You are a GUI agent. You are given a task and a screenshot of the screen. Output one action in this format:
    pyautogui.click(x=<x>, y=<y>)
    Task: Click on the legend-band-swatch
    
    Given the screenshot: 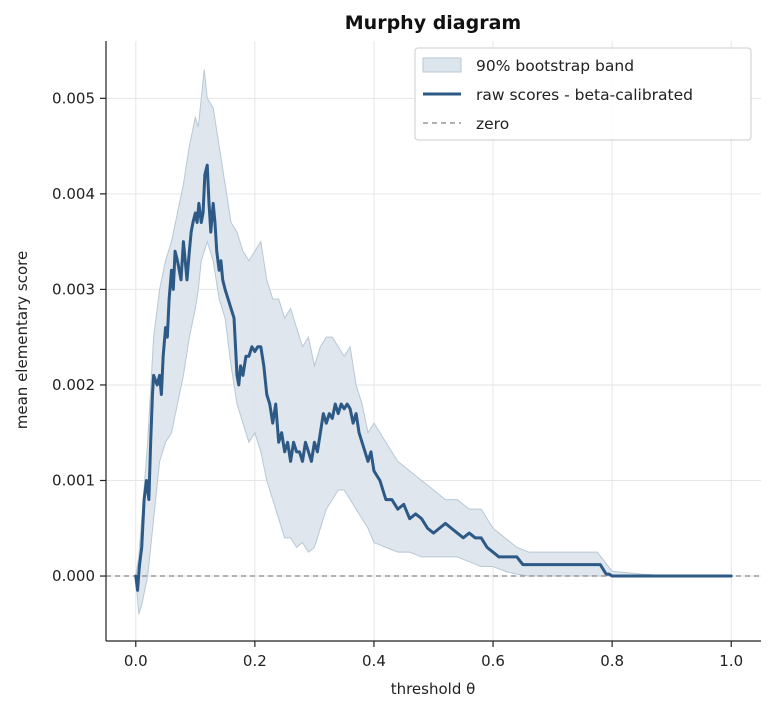 What is the action you would take?
    pyautogui.click(x=442, y=65)
    